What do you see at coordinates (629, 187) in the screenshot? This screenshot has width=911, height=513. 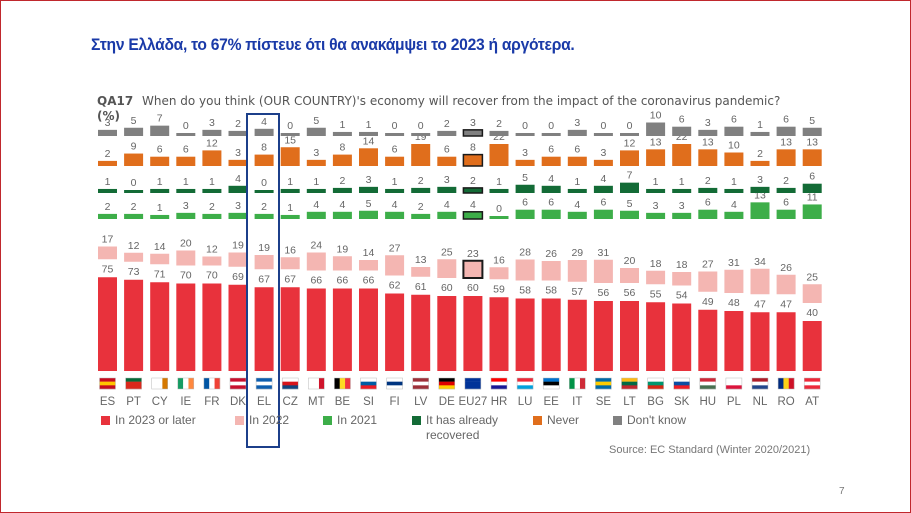 I see `bar-already-recovered-lt` at bounding box center [629, 187].